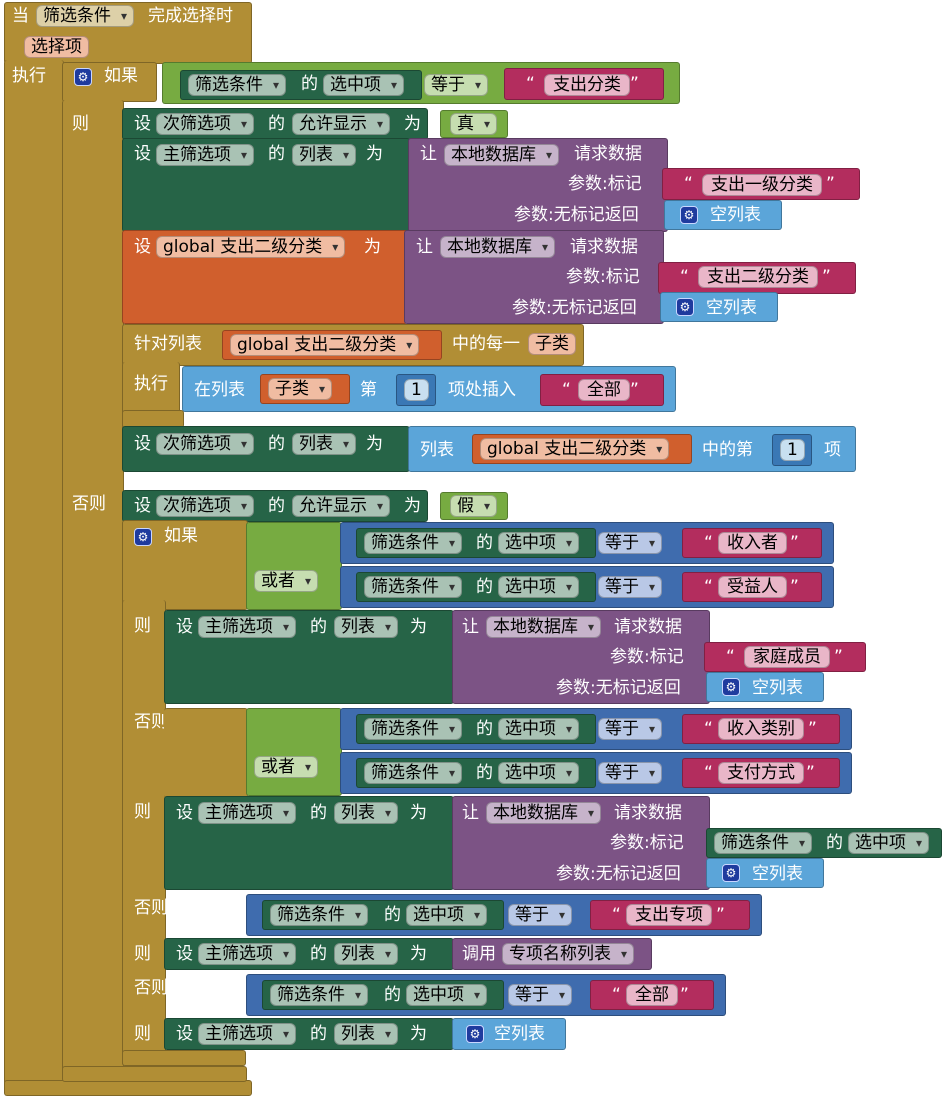  What do you see at coordinates (647, 843) in the screenshot?
I see `tag-label: 参数:标记` at bounding box center [647, 843].